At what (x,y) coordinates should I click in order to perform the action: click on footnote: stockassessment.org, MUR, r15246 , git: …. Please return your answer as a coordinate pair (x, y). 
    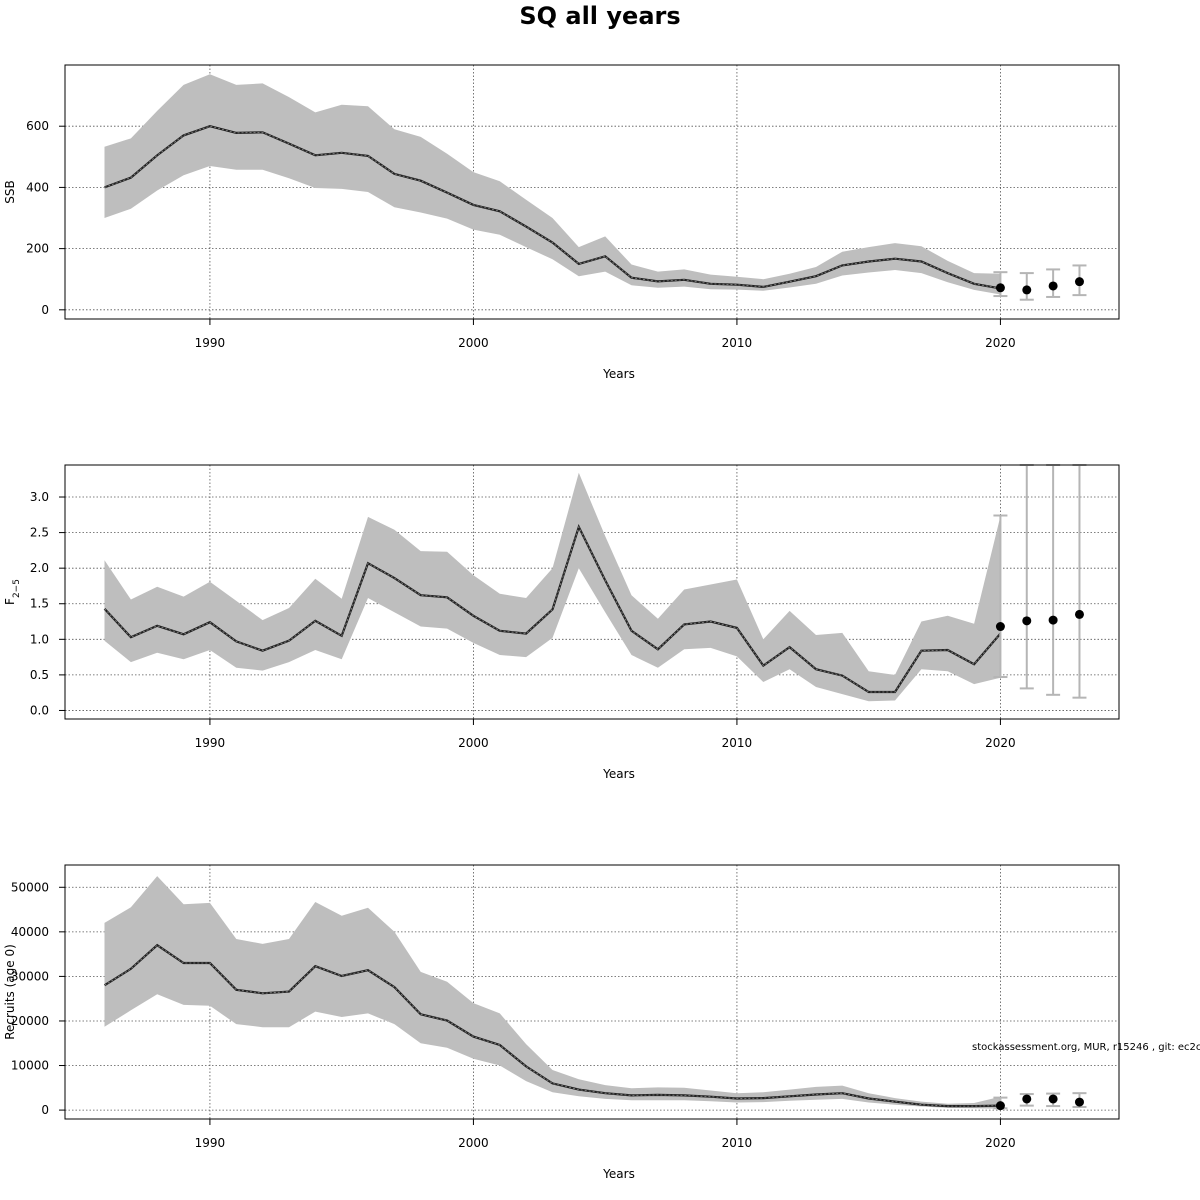
    Looking at the image, I should click on (1086, 1047).